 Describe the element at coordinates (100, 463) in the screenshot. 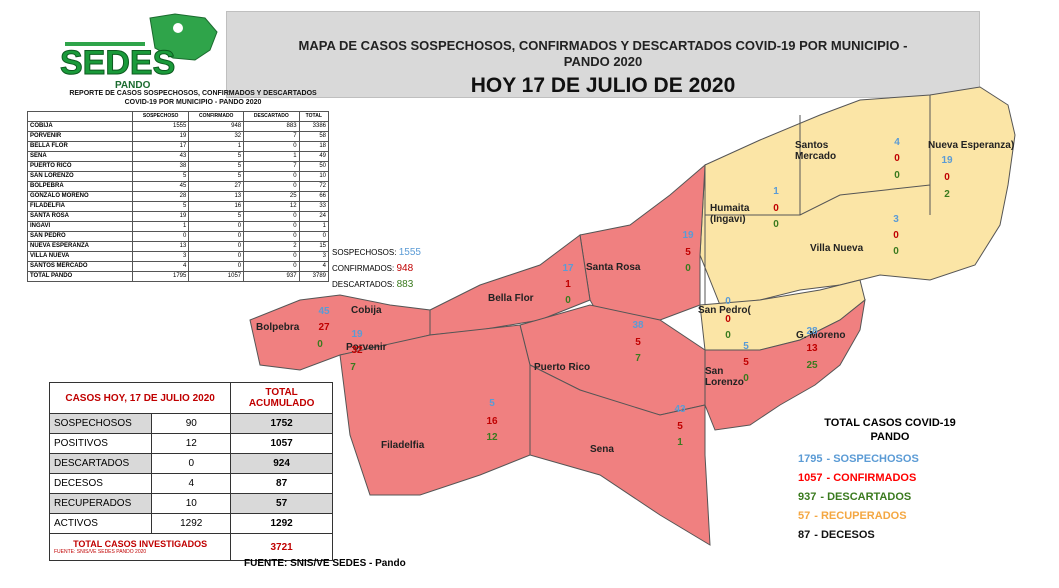

I see `cases-row-label: DESCARTADOS` at that location.